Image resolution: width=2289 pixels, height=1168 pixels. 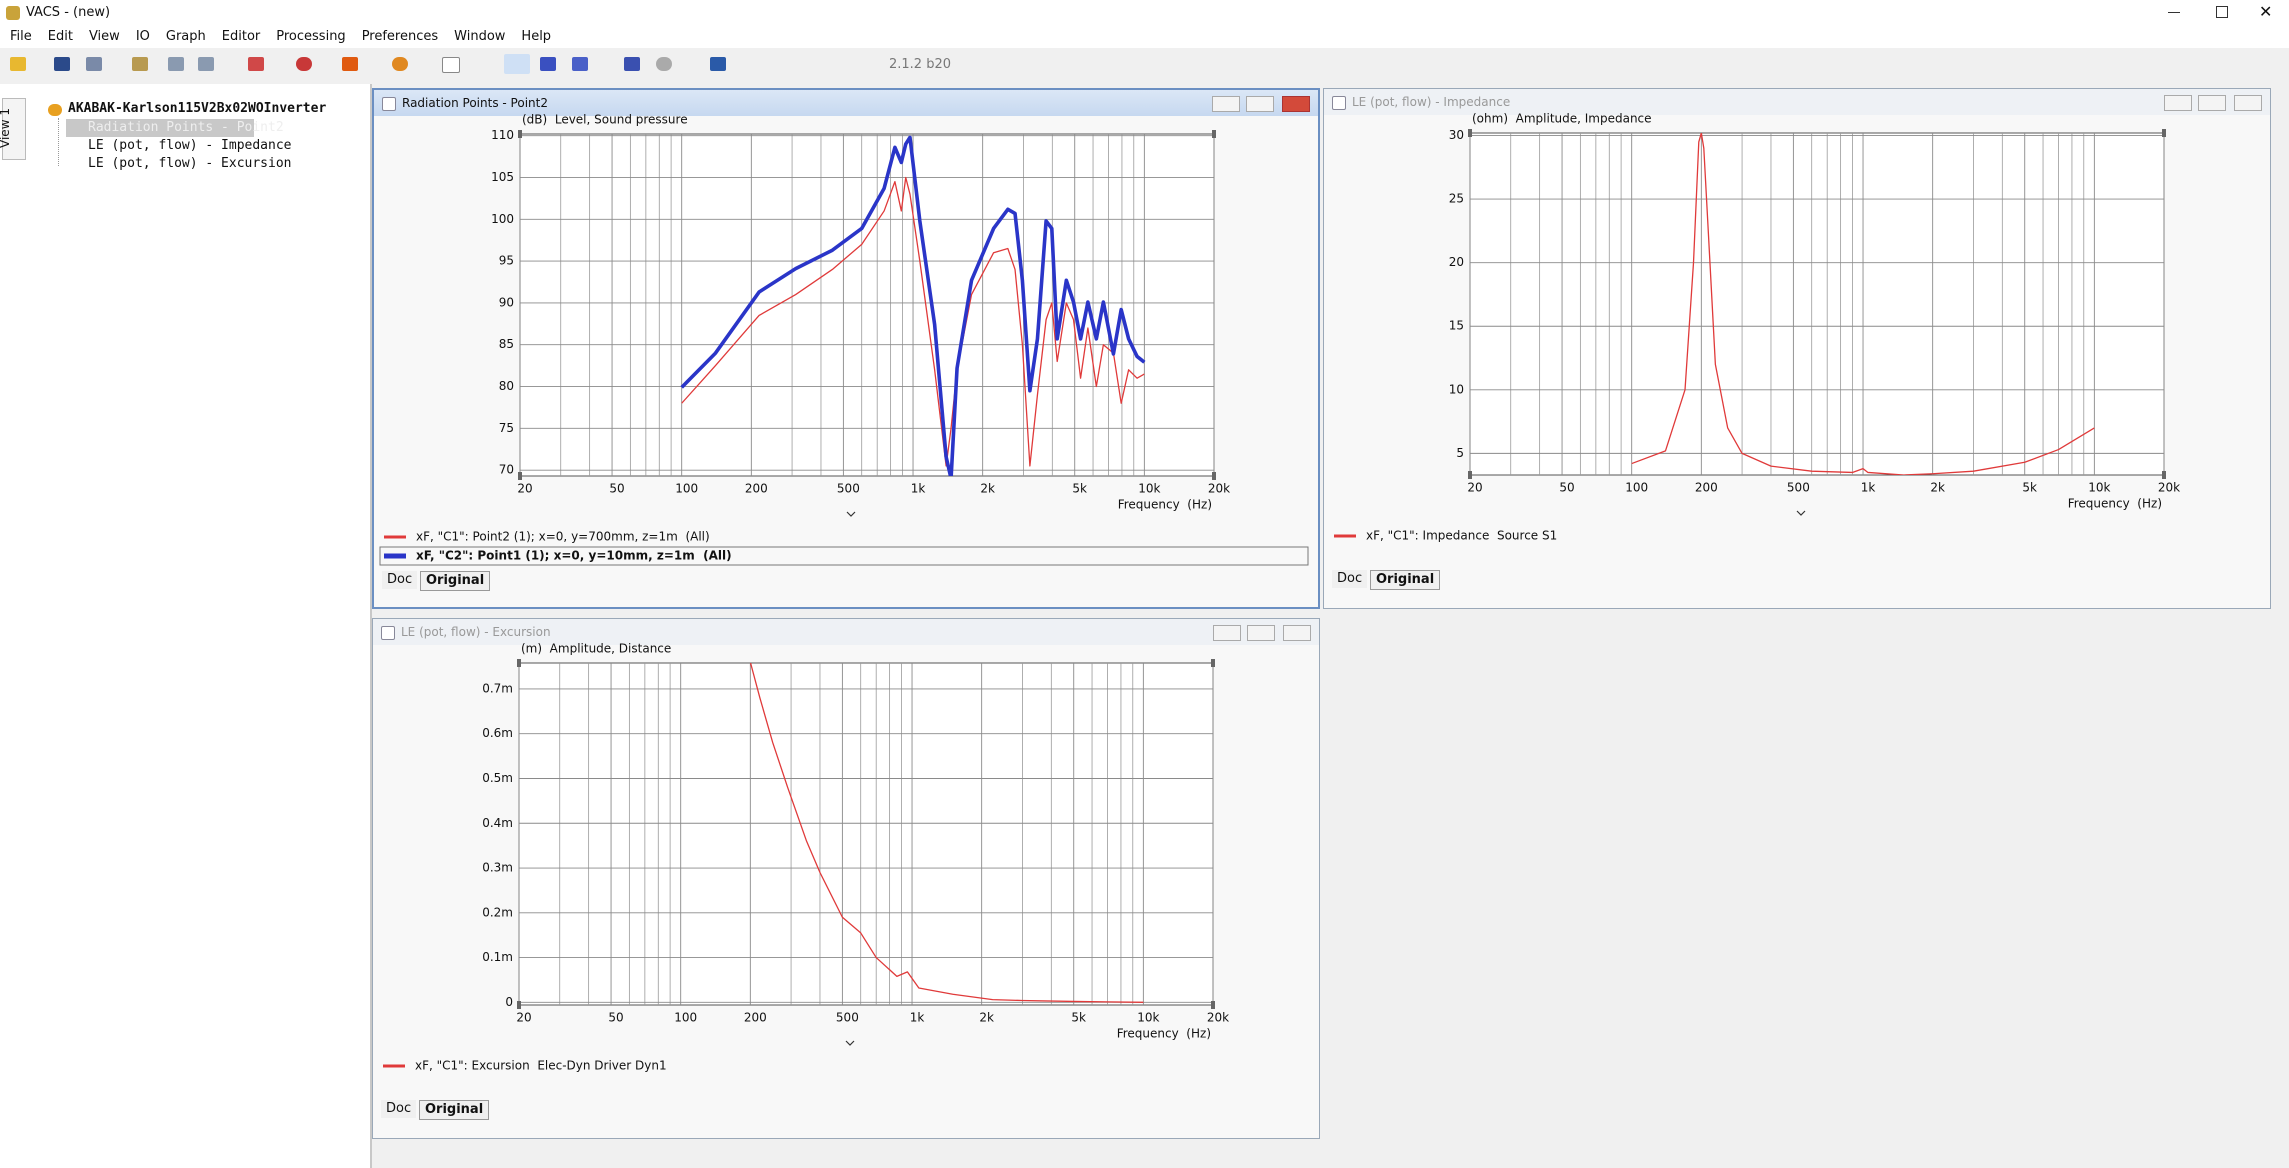 I want to click on x-tick-label: 50, so click(x=1566, y=488).